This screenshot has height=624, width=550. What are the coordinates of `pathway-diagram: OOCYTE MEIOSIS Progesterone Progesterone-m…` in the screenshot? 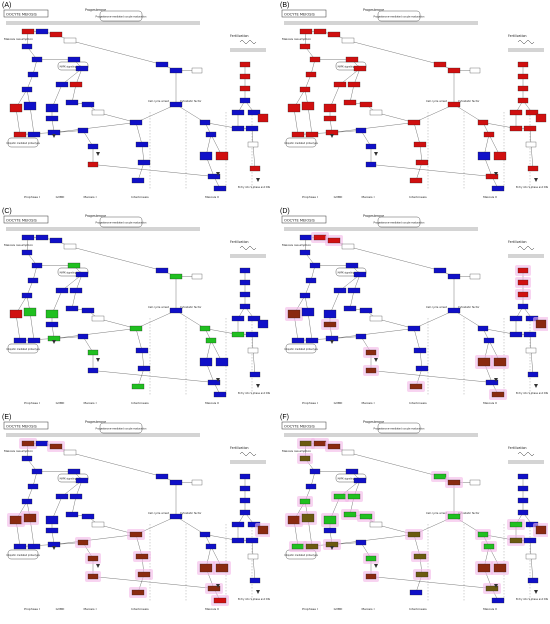 It's located at (414, 309).